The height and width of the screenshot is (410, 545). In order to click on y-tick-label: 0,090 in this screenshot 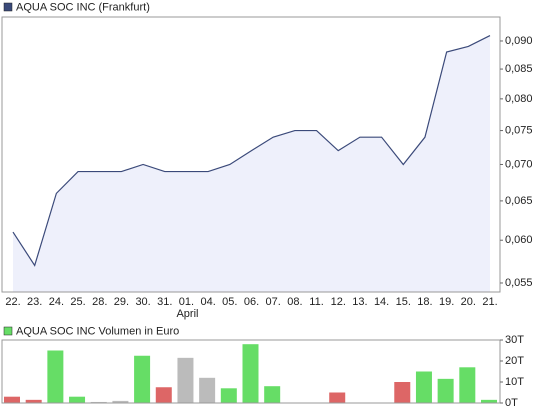, I will do `click(519, 41)`.